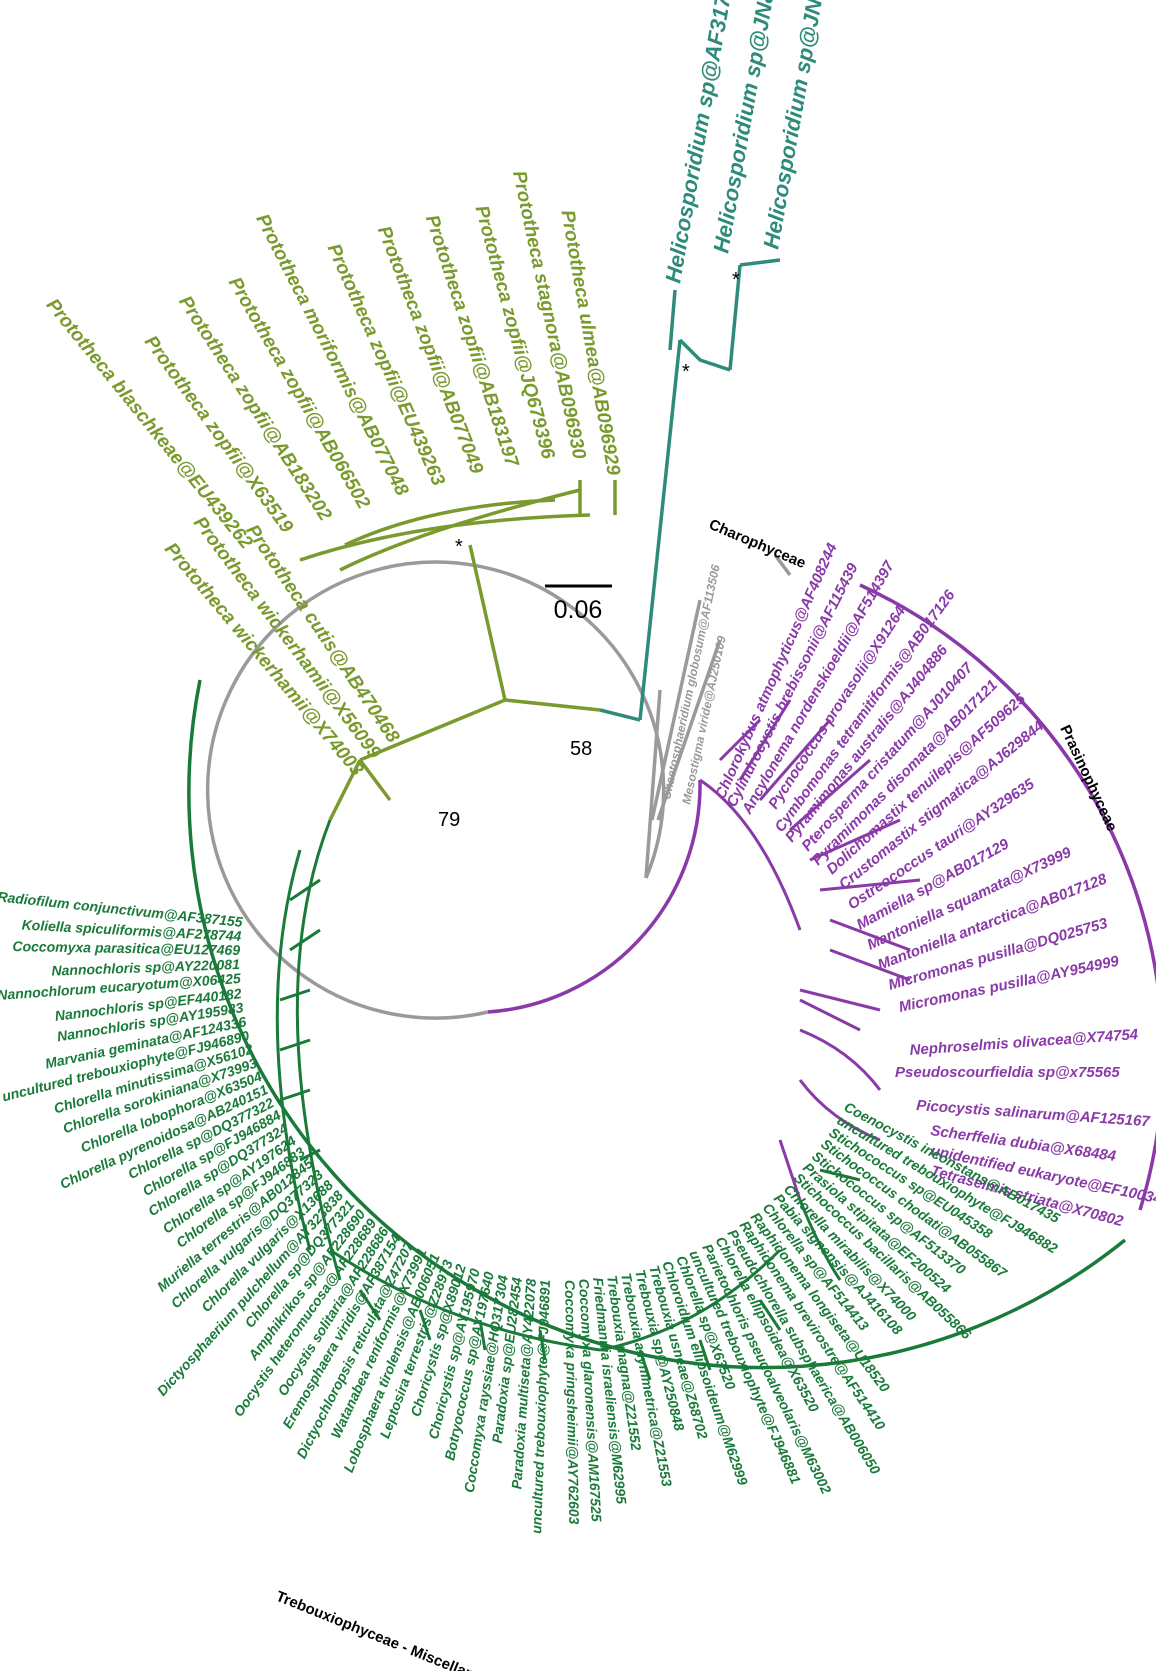 Image resolution: width=1156 pixels, height=1671 pixels. I want to click on prototheca-upper-arc, so click(445, 537).